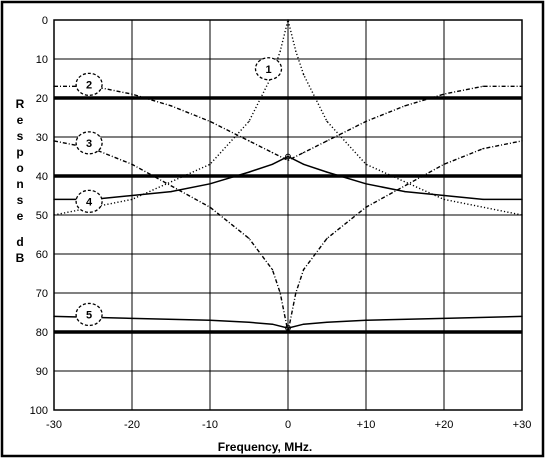  I want to click on y-ticks: 0 10 20 30 40 50 60 70 80 90 100, so click(39, 216).